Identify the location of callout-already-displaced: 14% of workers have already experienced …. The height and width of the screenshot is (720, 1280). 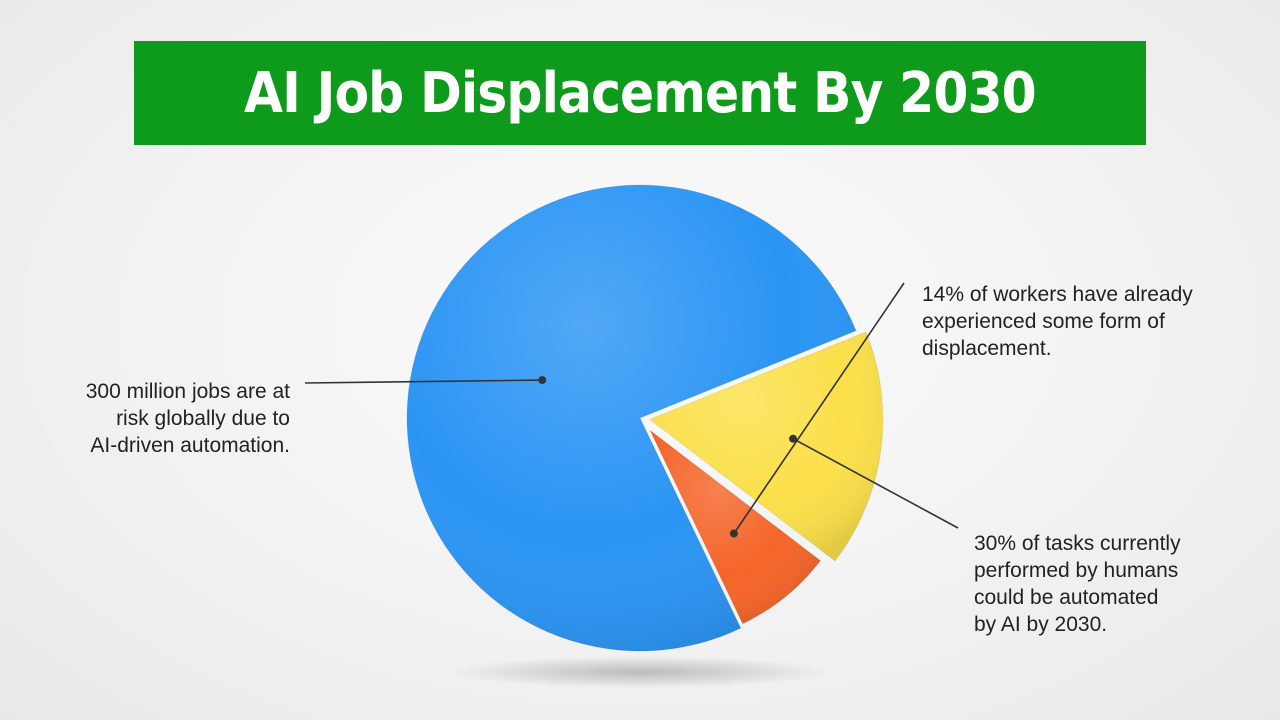
(1057, 321).